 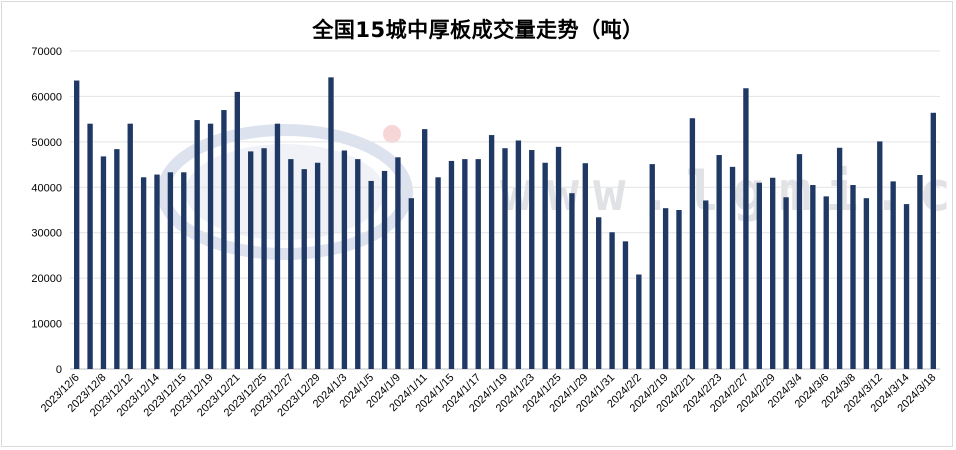 I want to click on y-tick-label: 10000, so click(x=46, y=325).